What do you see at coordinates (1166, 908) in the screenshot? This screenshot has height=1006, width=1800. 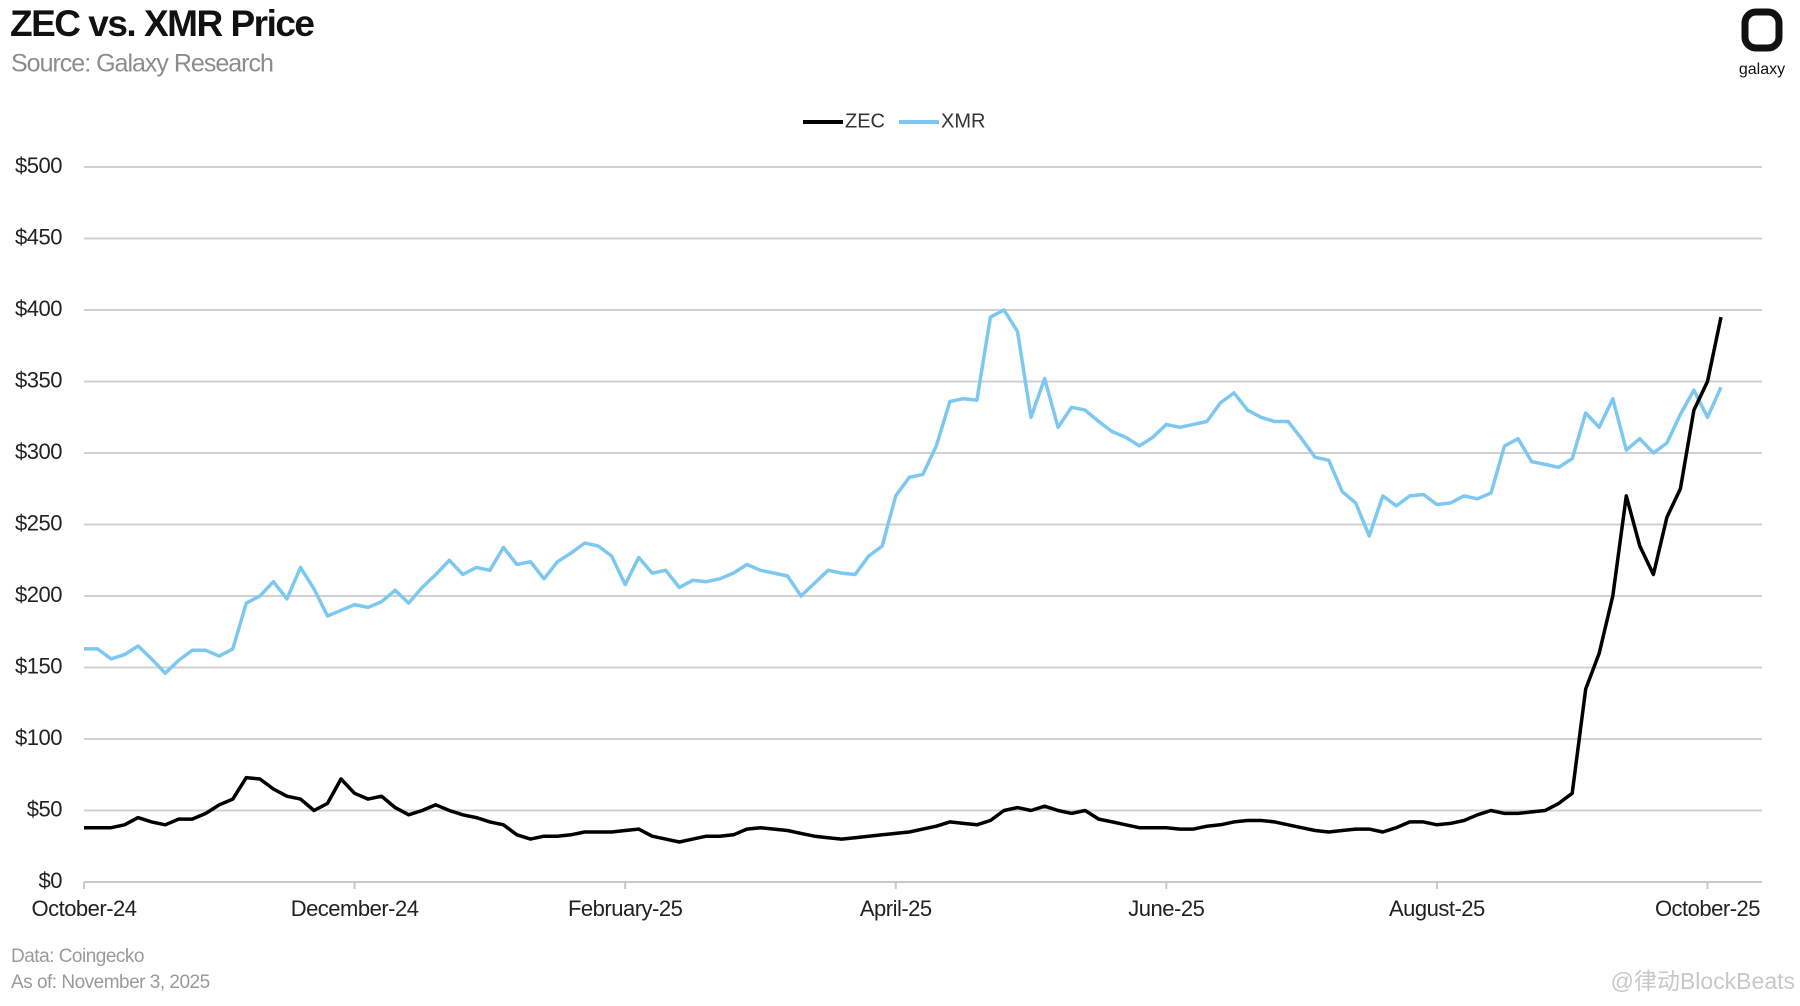 I see `x-tick-label: June-25` at bounding box center [1166, 908].